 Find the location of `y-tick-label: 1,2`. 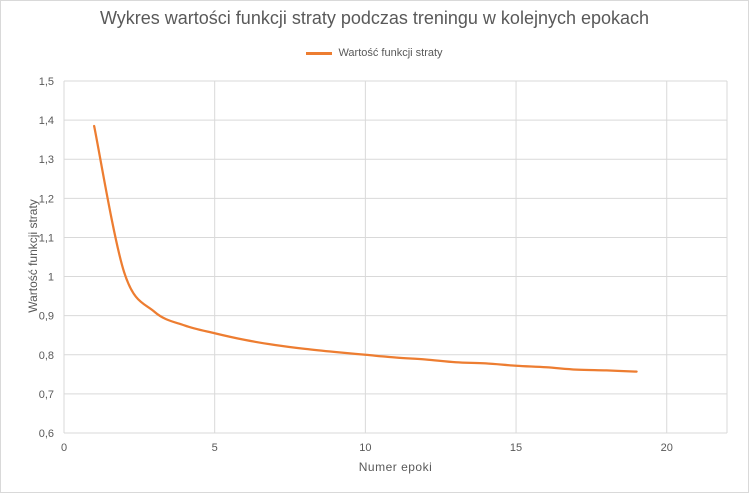

y-tick-label: 1,2 is located at coordinates (46, 199).